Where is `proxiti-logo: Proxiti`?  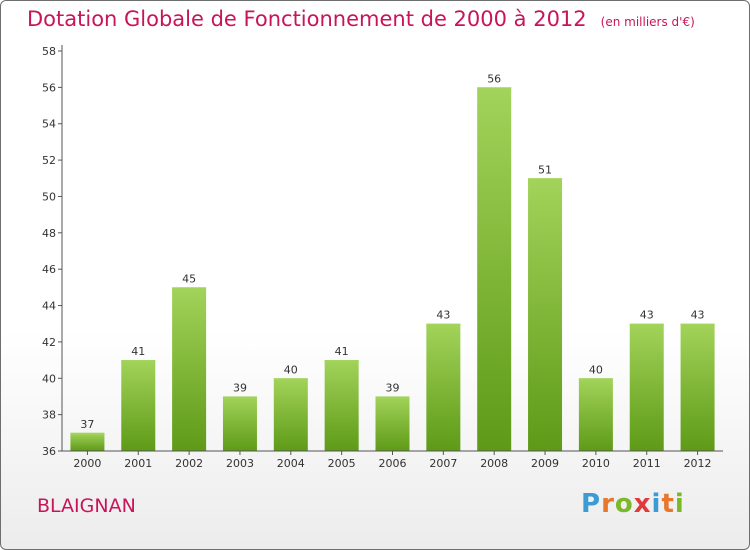
proxiti-logo: Proxiti is located at coordinates (633, 504).